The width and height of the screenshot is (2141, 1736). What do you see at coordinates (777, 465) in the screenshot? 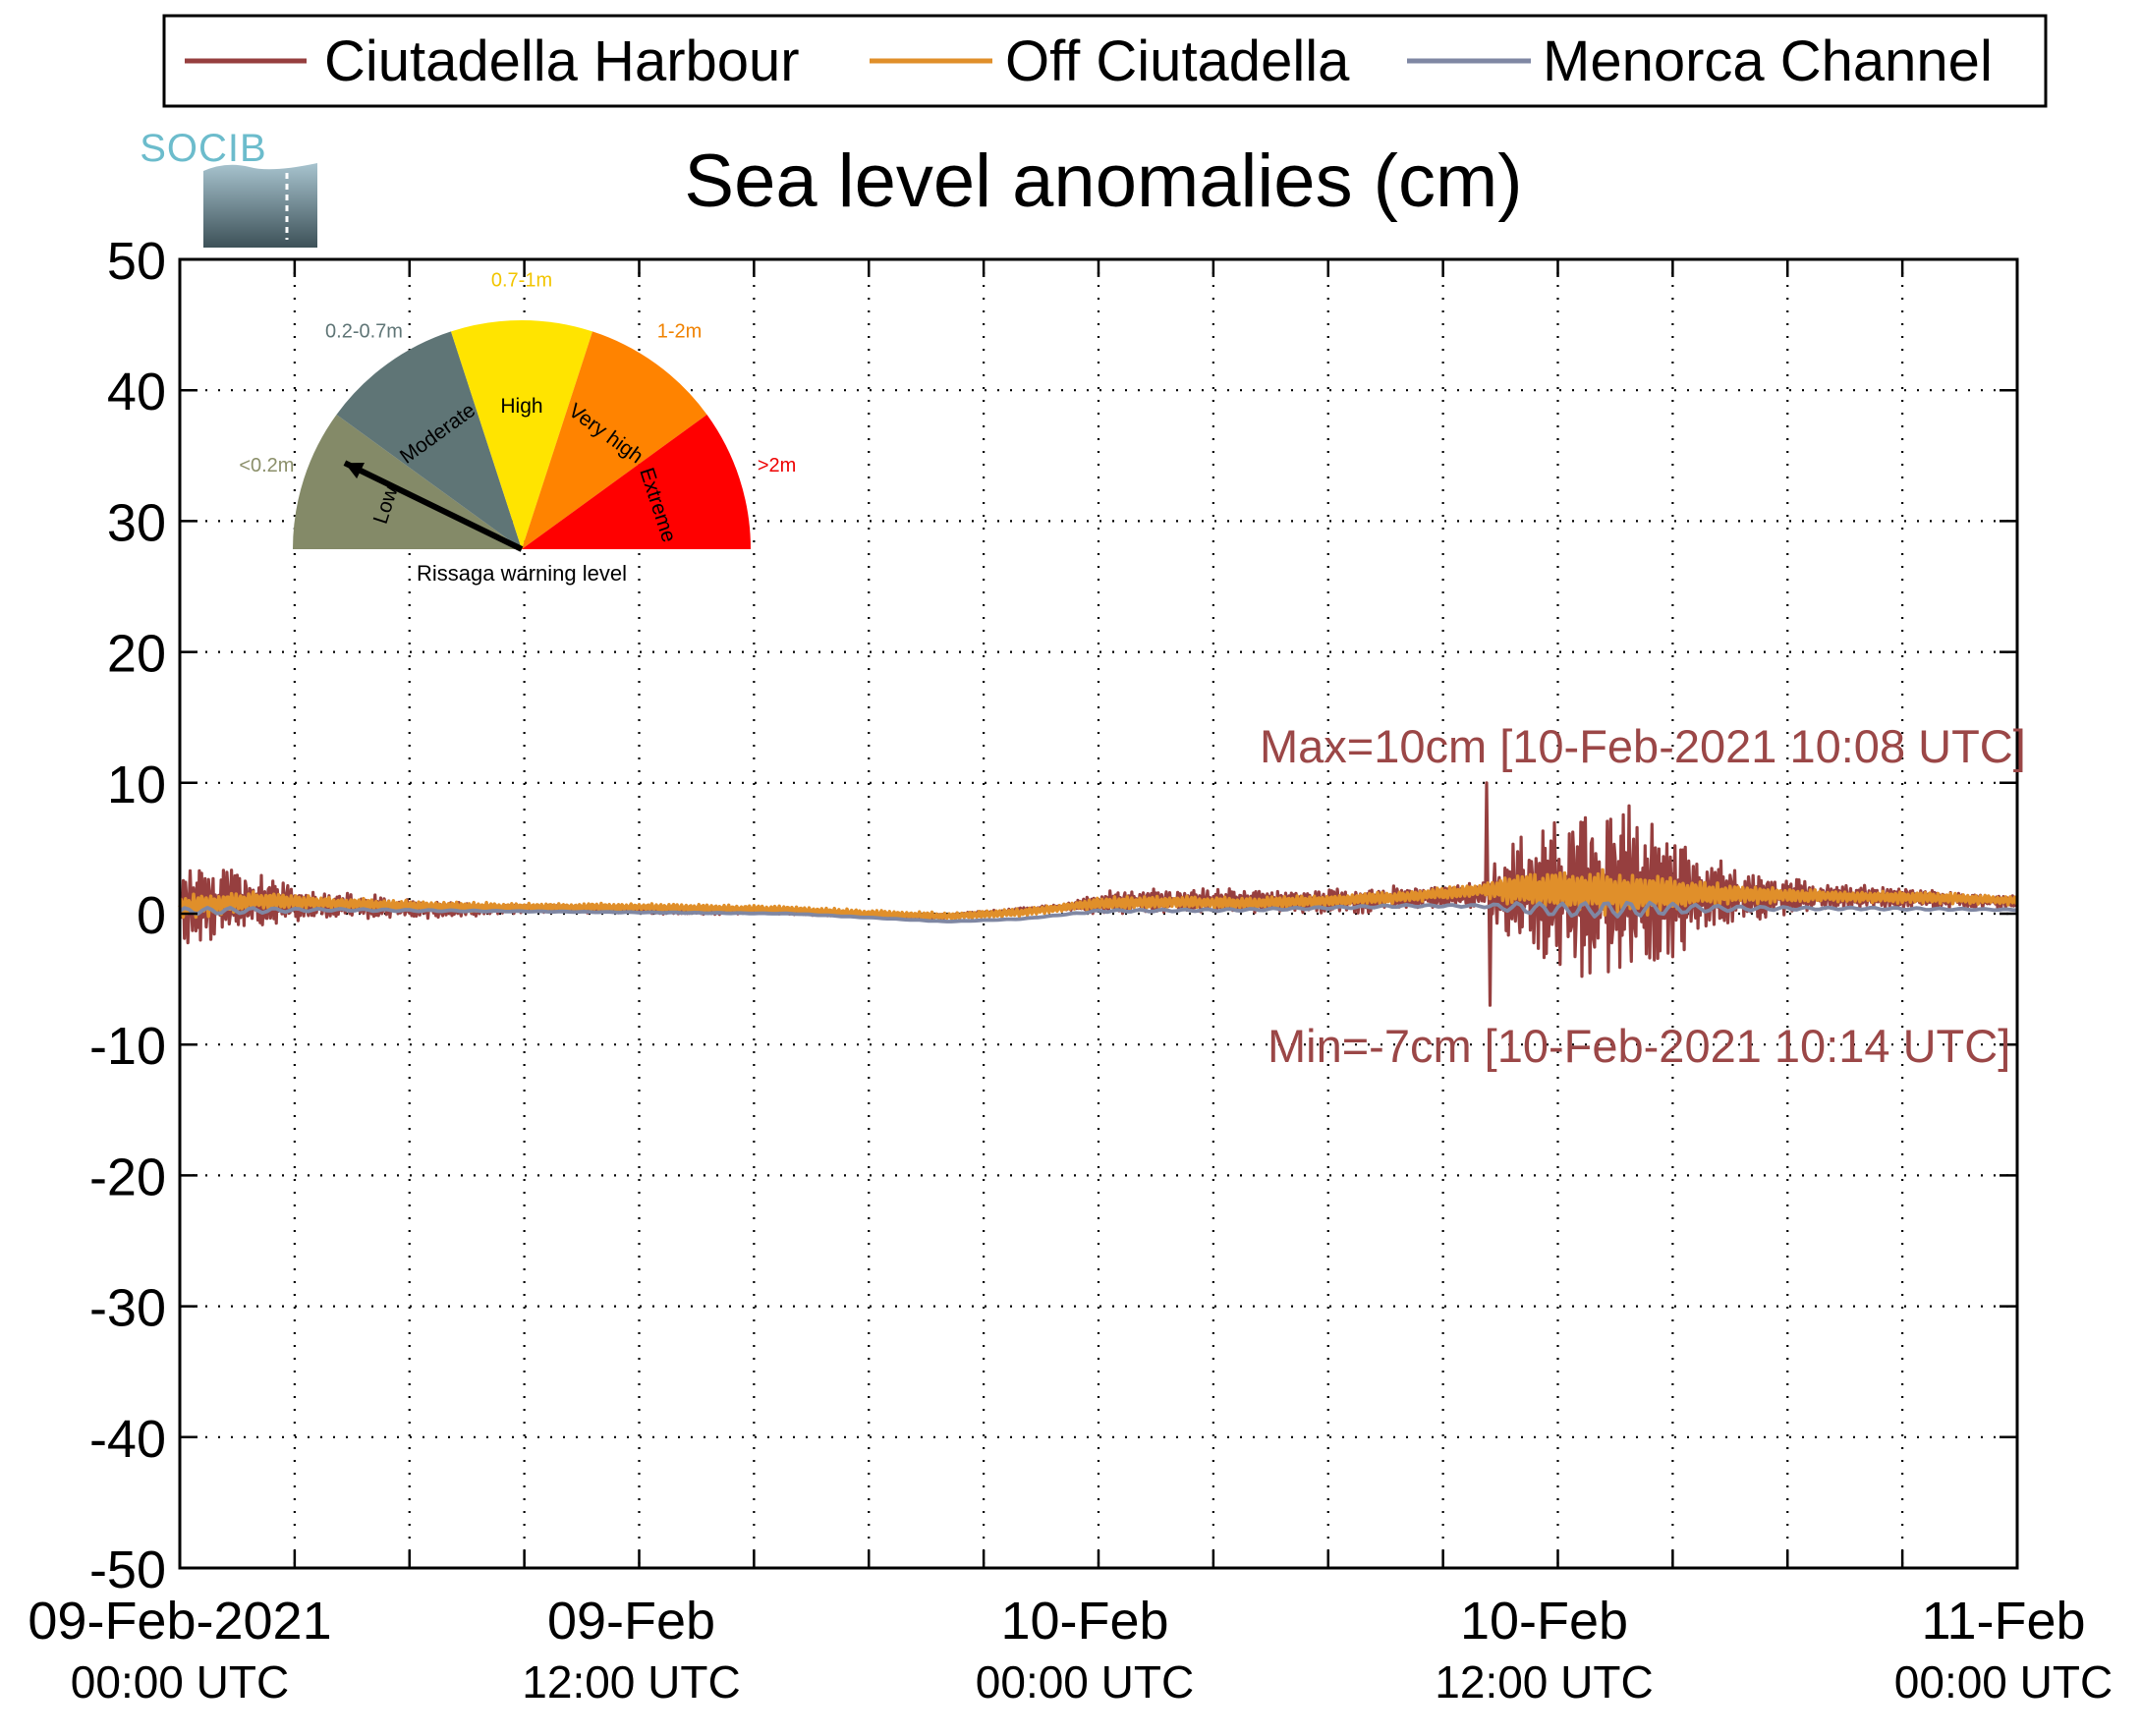
I see `gauge-range-label: >2m` at bounding box center [777, 465].